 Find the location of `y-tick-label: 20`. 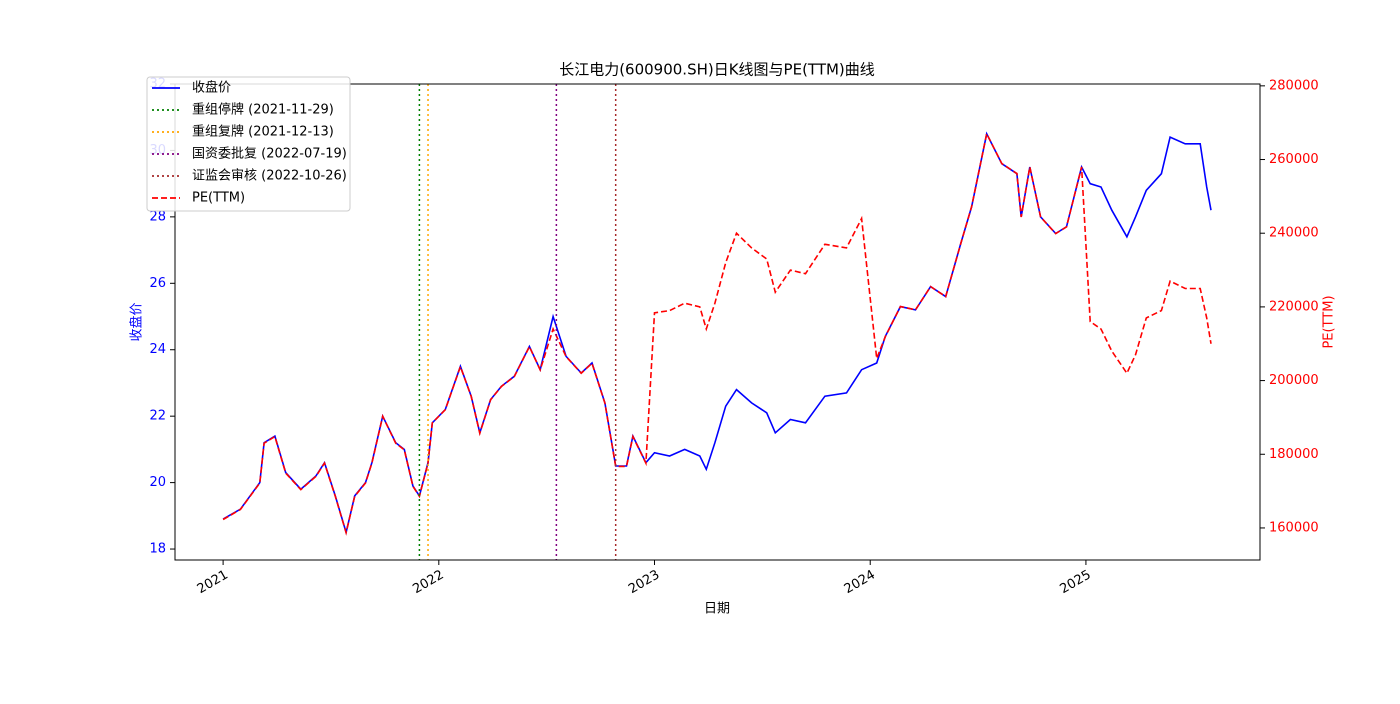

y-tick-label: 20 is located at coordinates (157, 482).